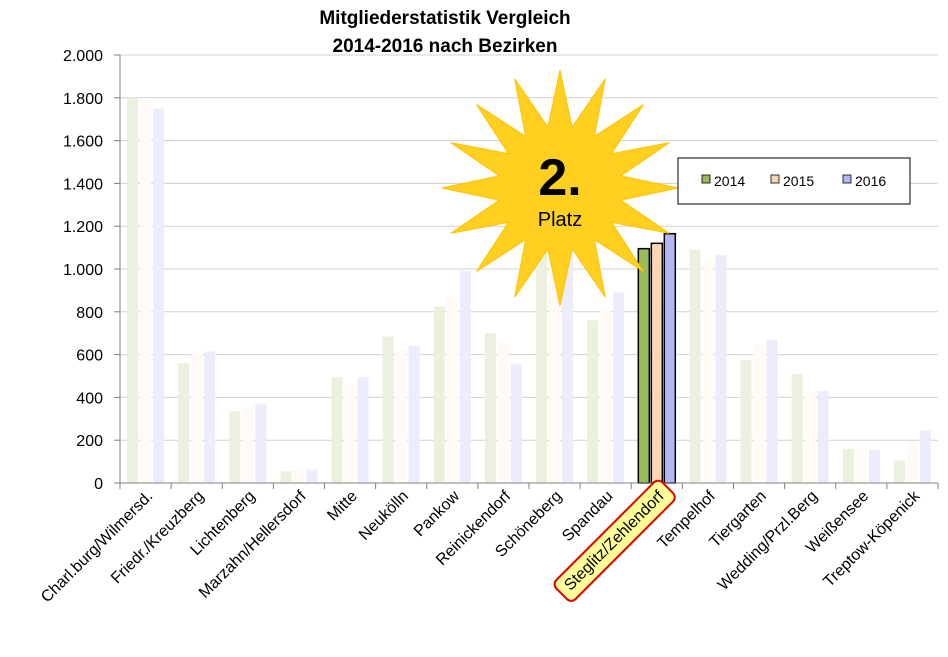  I want to click on y-tick-label: 2.000, so click(83, 56).